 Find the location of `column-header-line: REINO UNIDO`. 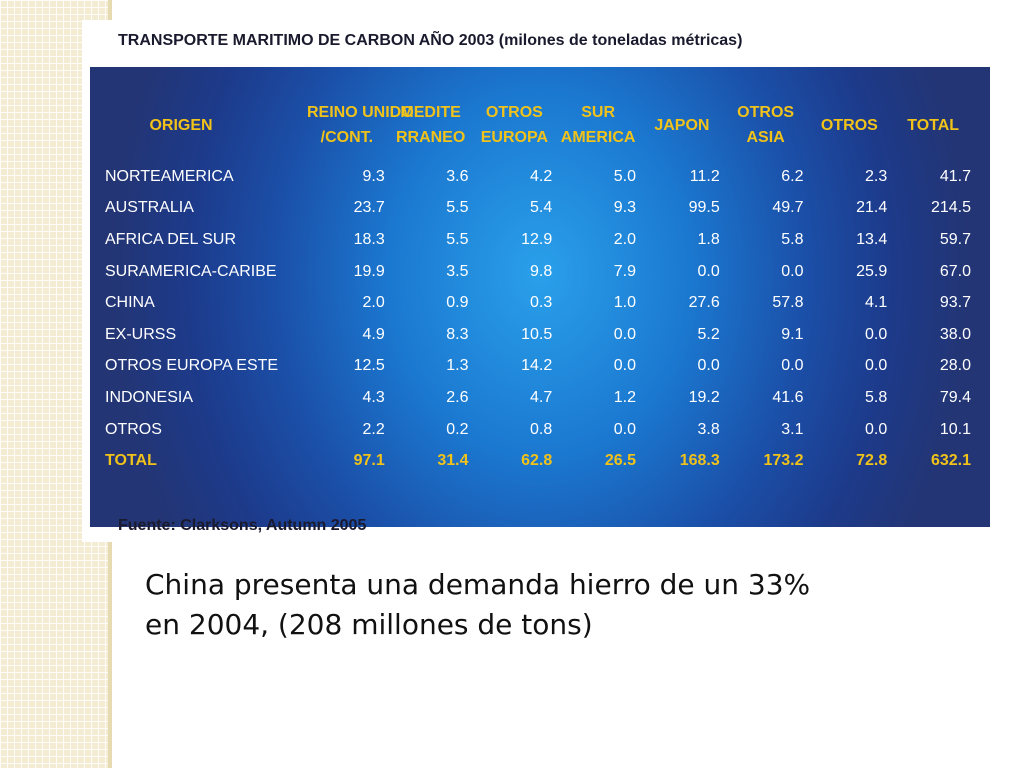

column-header-line: REINO UNIDO is located at coordinates (360, 112).